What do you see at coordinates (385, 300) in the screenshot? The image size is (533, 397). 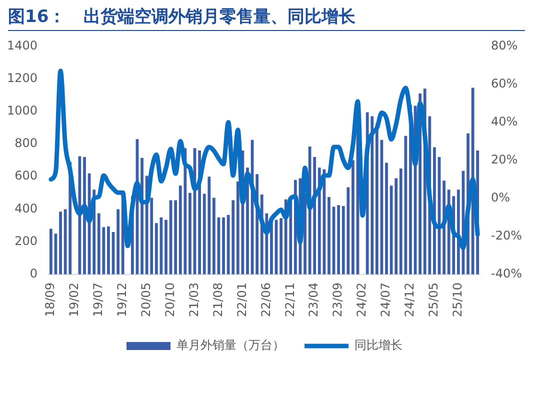 I see `x-tick-label: 24/07` at bounding box center [385, 300].